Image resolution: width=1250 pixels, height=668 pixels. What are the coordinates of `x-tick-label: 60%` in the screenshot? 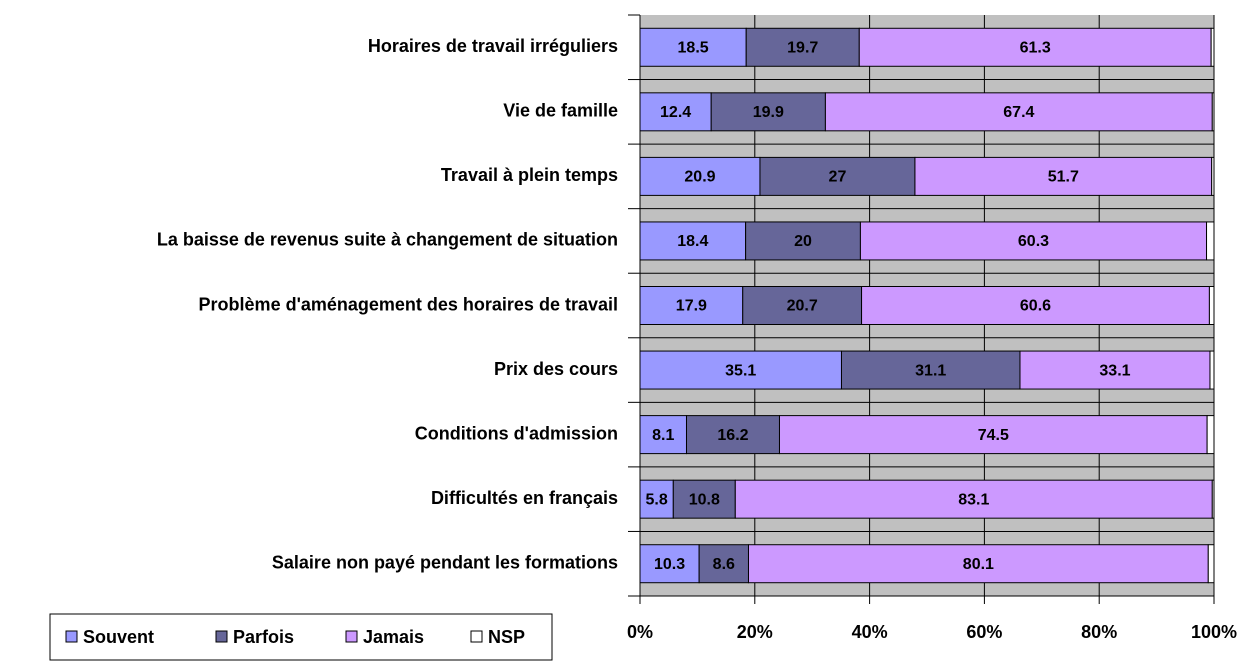 It's located at (984, 632).